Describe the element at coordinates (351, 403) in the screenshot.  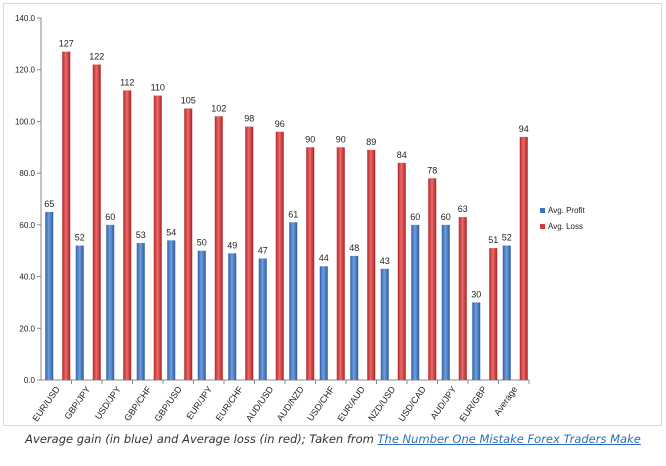
I see `x-tick-label: EUR/AUD` at that location.